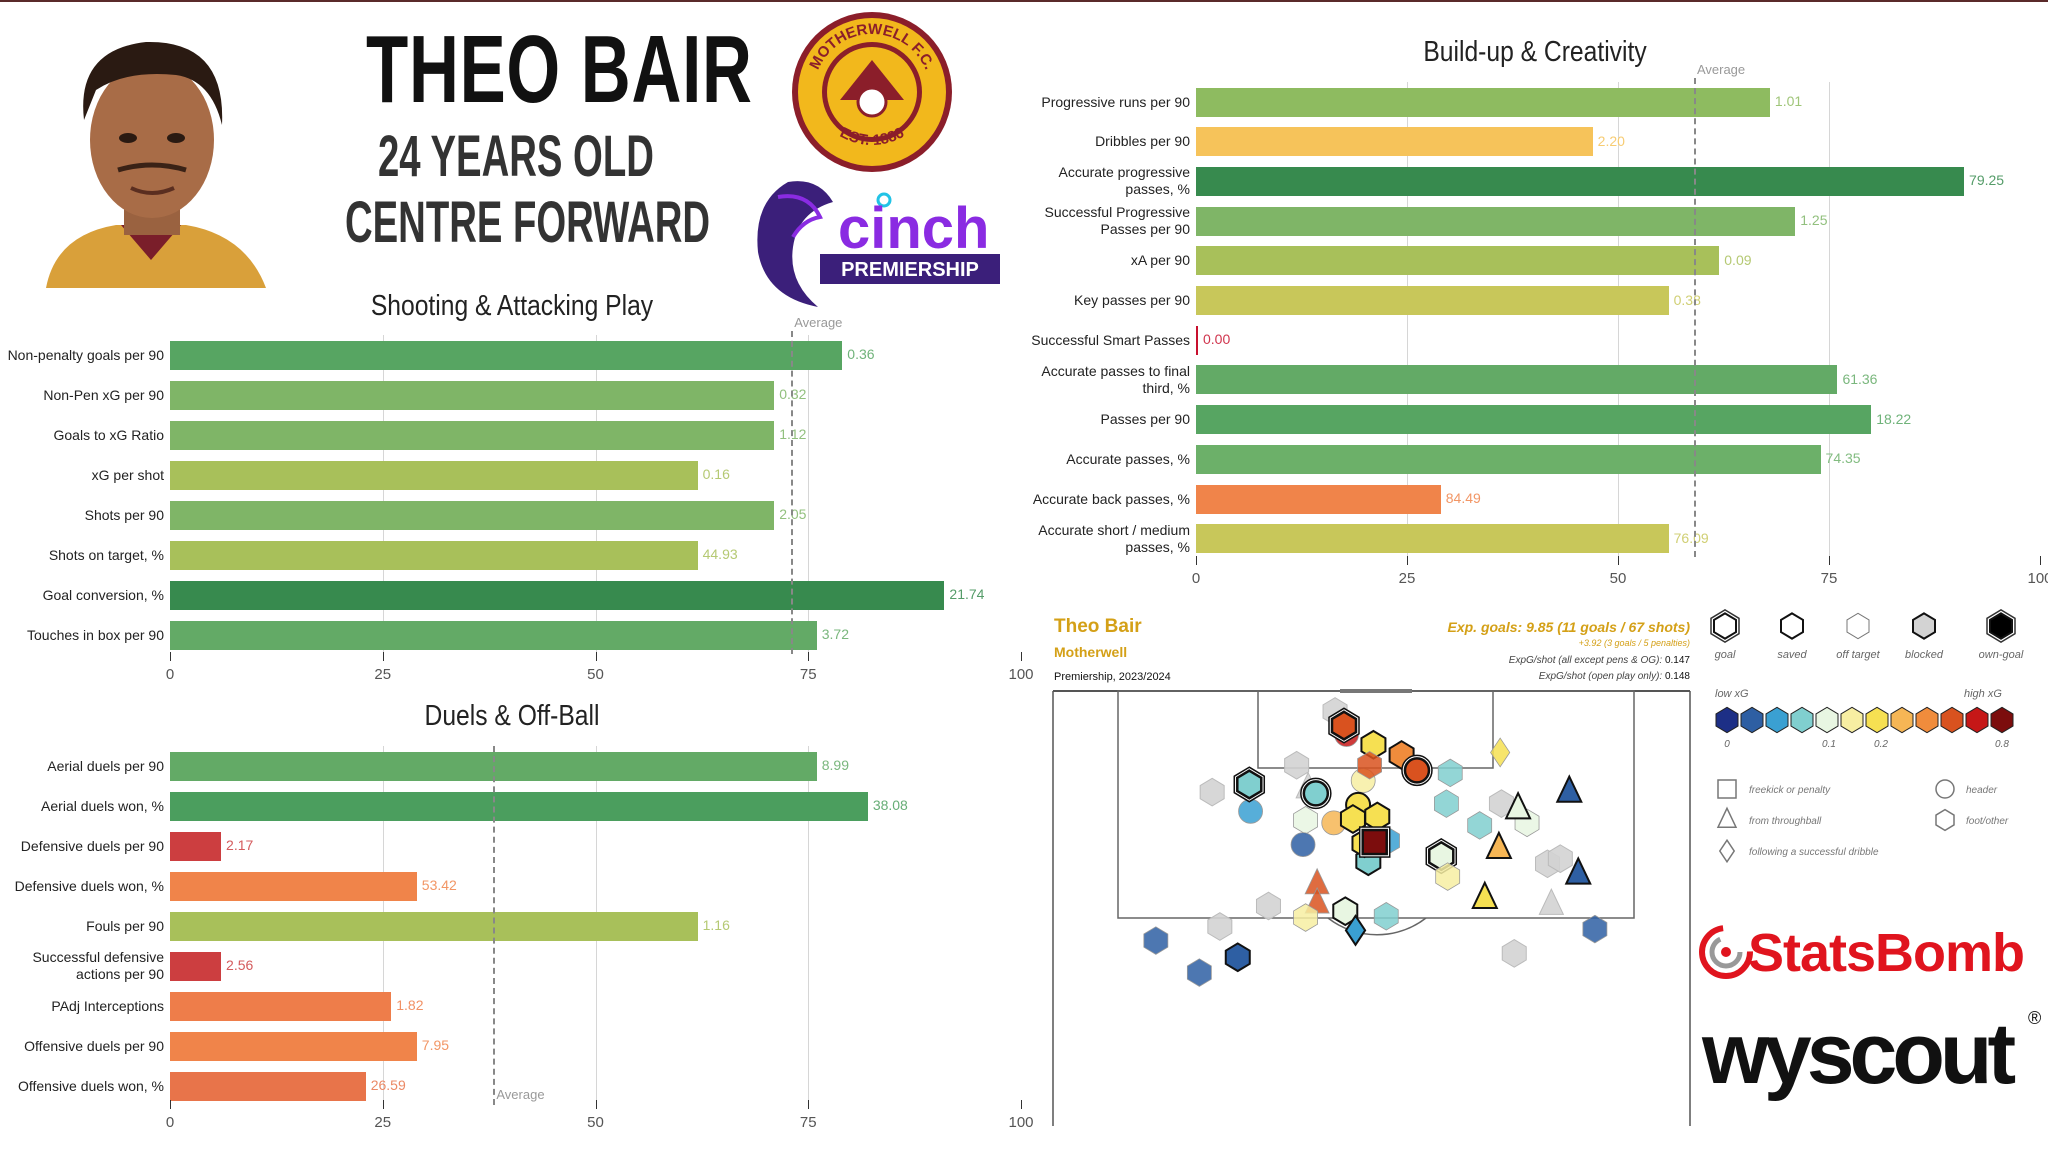 The width and height of the screenshot is (2048, 1152). What do you see at coordinates (84, 395) in the screenshot?
I see `bar-label: Non-Pen xG per 90` at bounding box center [84, 395].